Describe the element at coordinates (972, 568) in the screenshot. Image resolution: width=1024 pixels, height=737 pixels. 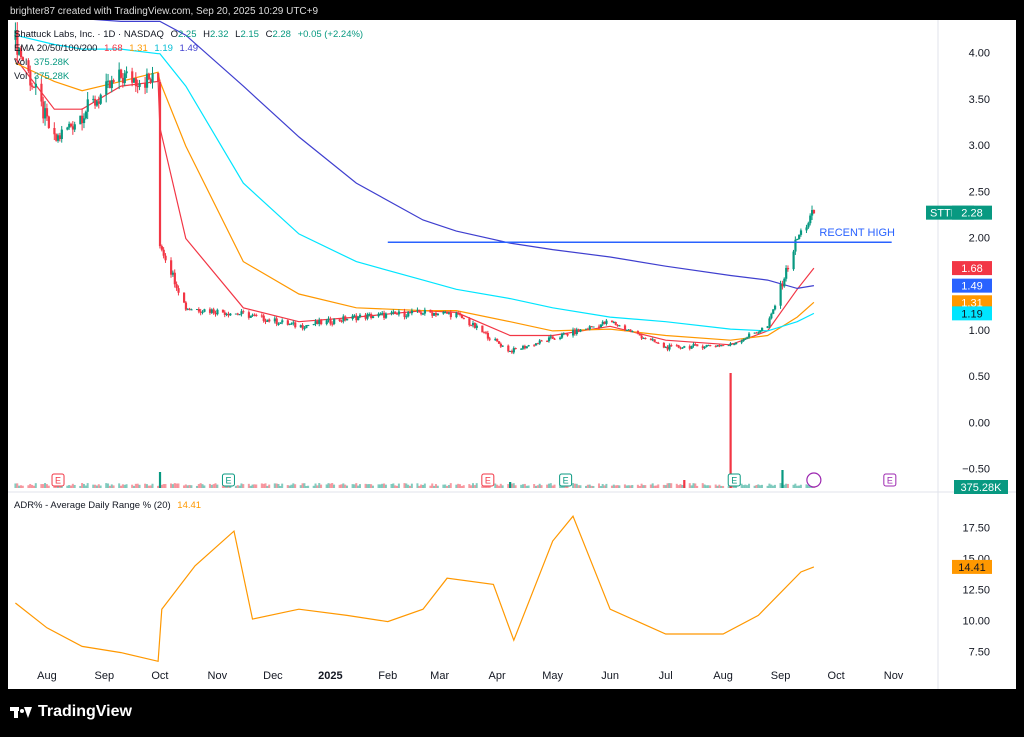
I see `adr-tag-value: 14.41` at that location.